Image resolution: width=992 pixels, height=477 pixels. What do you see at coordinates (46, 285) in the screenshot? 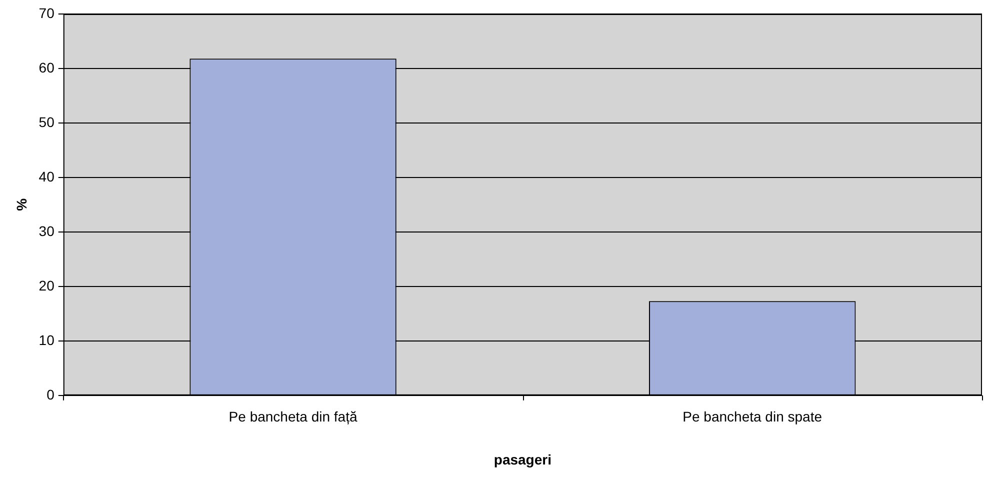
I see `y-tick-label: 20` at bounding box center [46, 285].